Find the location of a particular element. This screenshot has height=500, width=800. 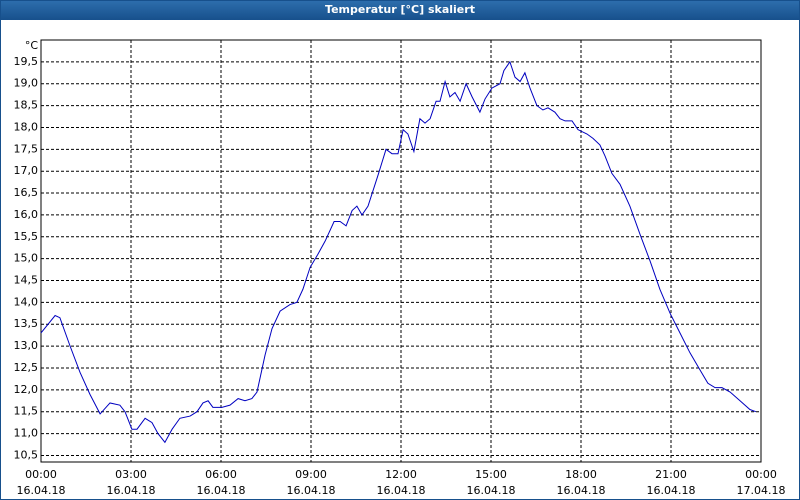

x-tick-date: 17.04.18 is located at coordinates (761, 490).